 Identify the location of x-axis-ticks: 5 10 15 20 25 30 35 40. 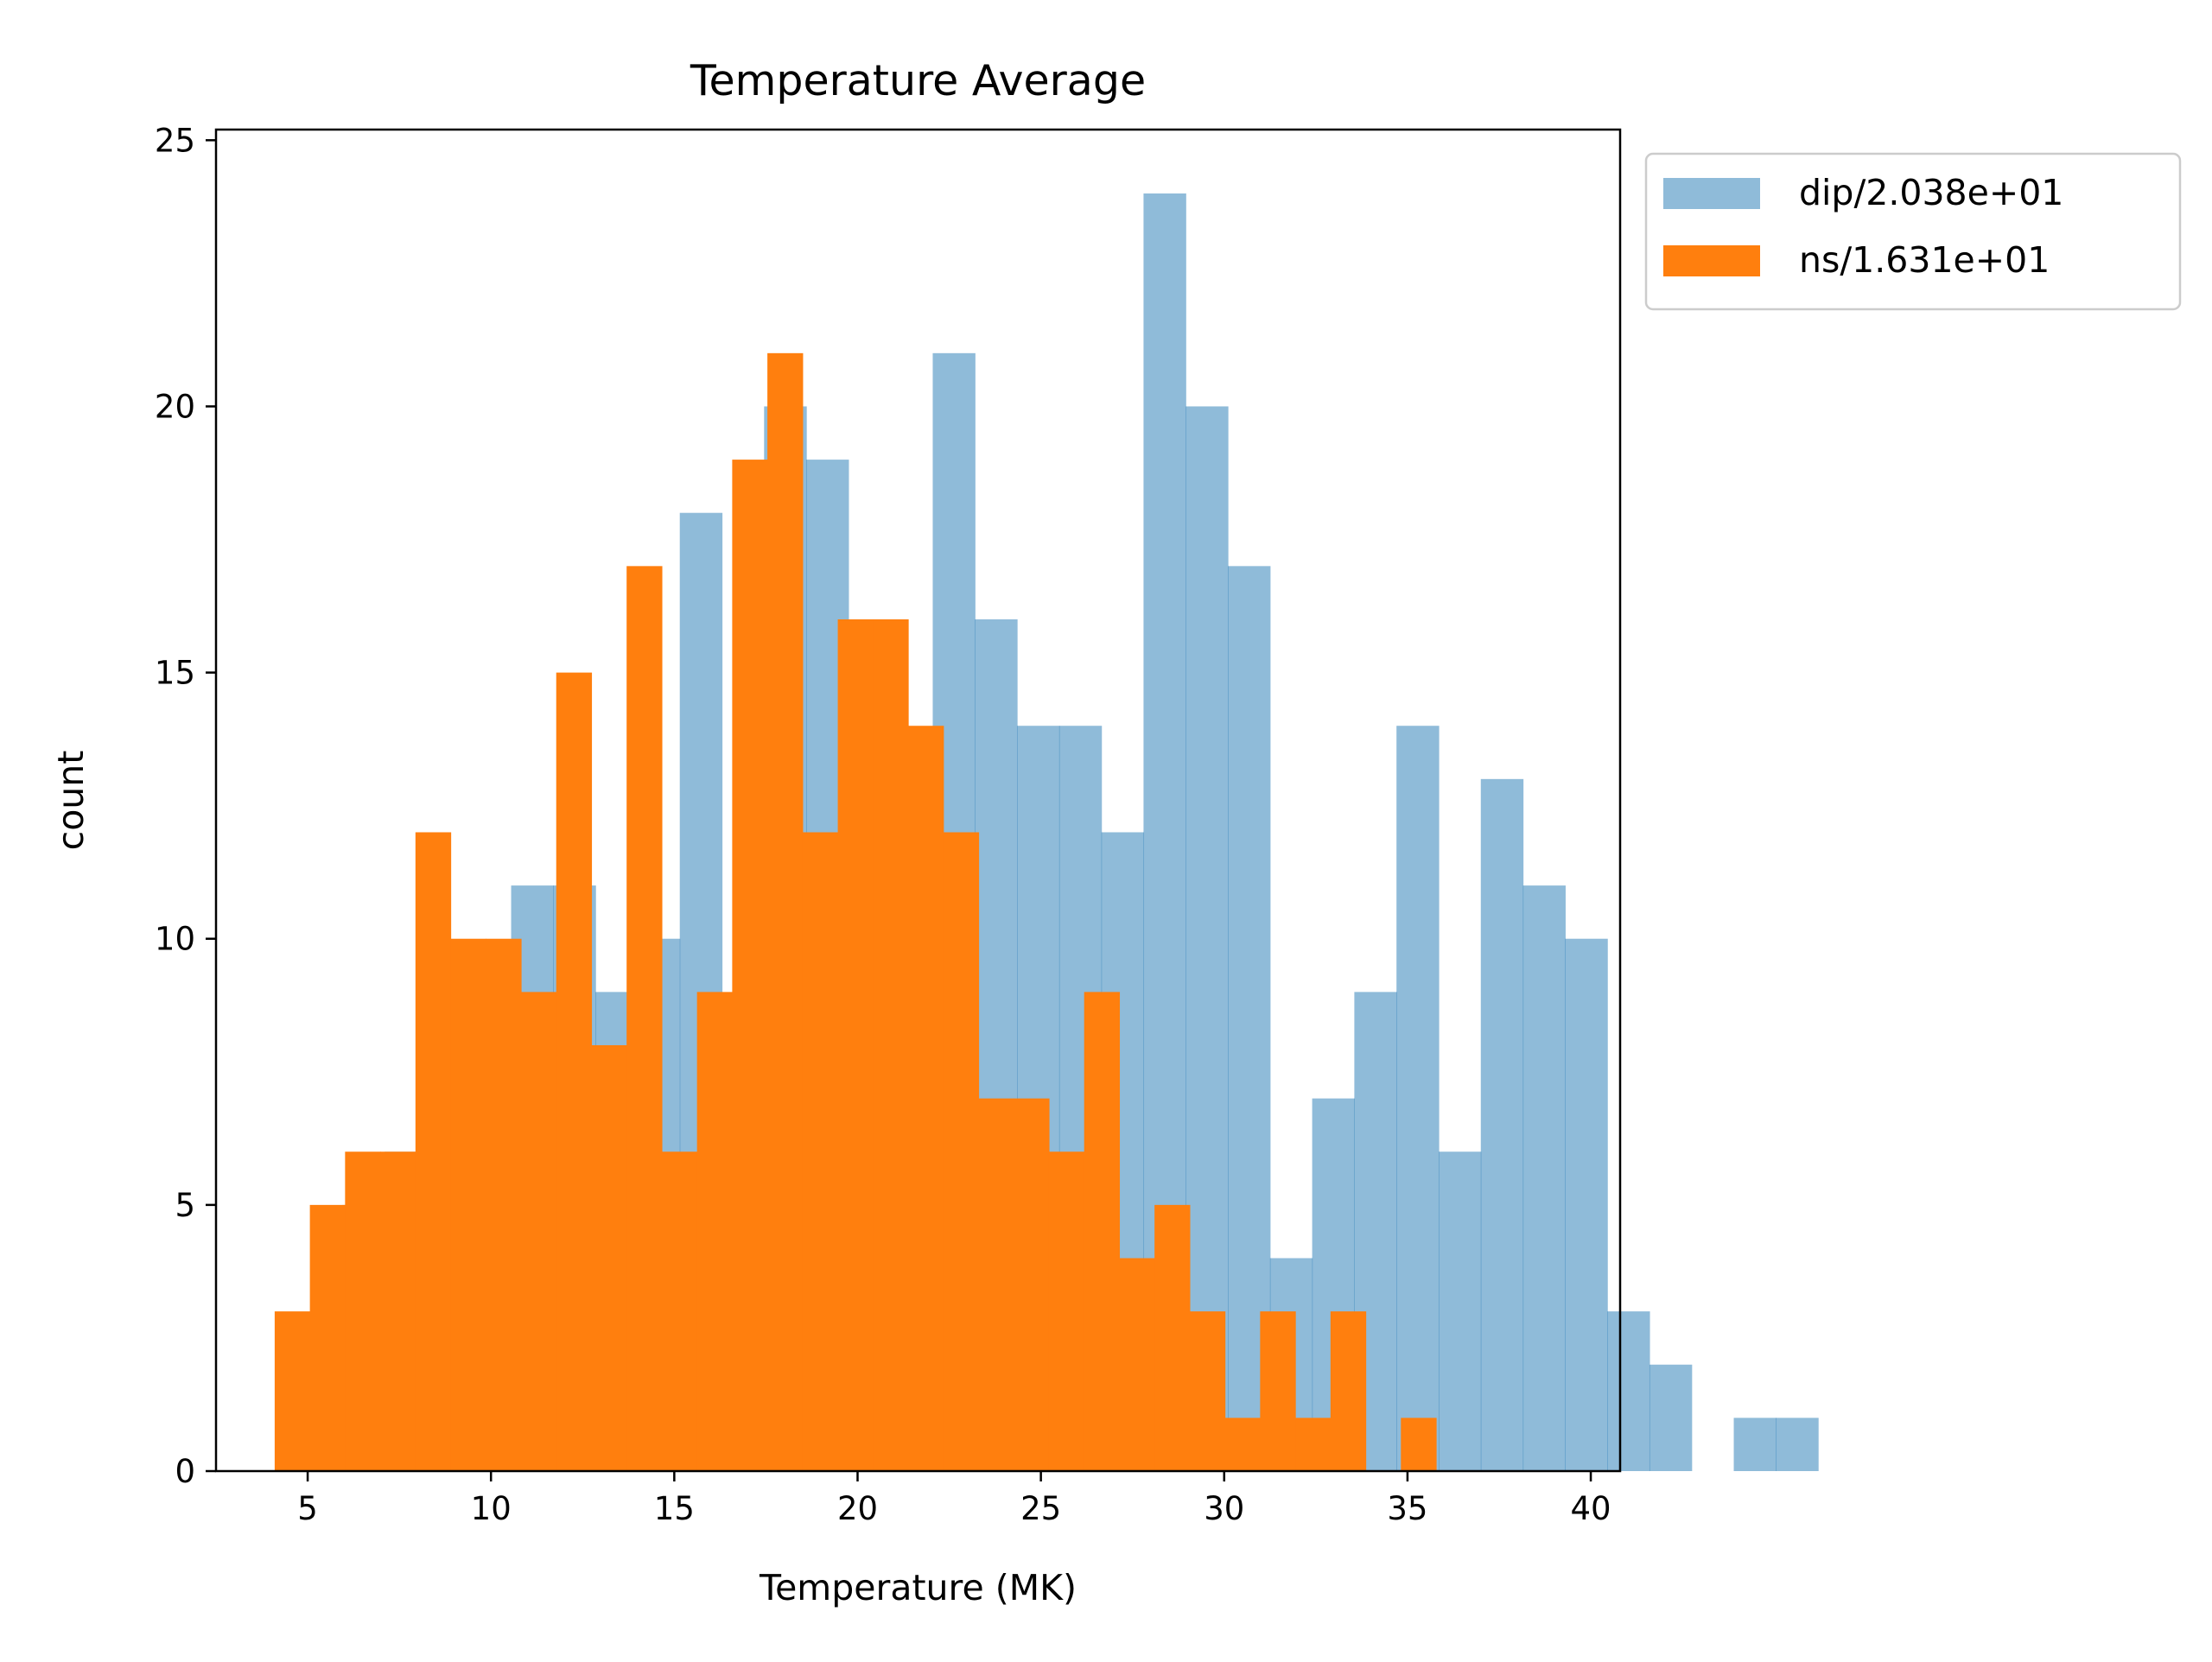
(954, 1499).